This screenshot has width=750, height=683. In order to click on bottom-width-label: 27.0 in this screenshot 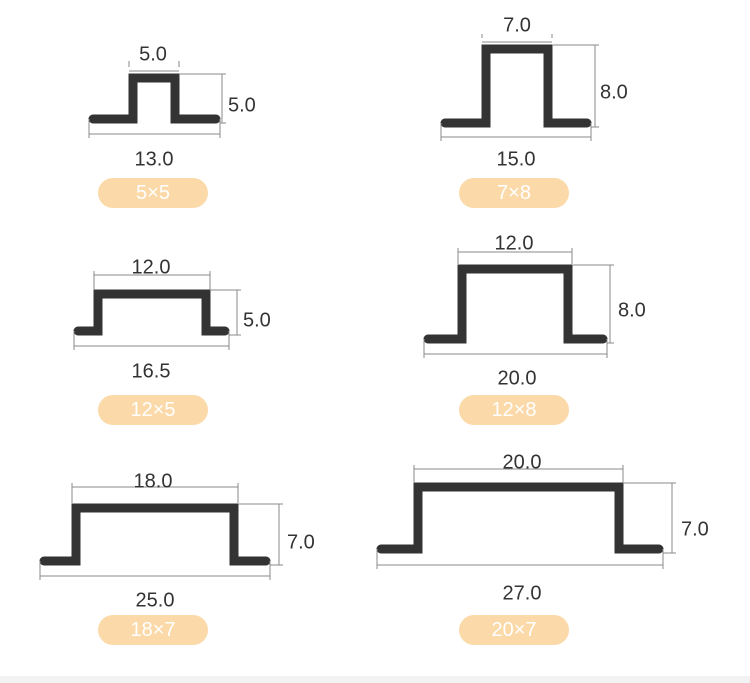, I will do `click(522, 593)`.